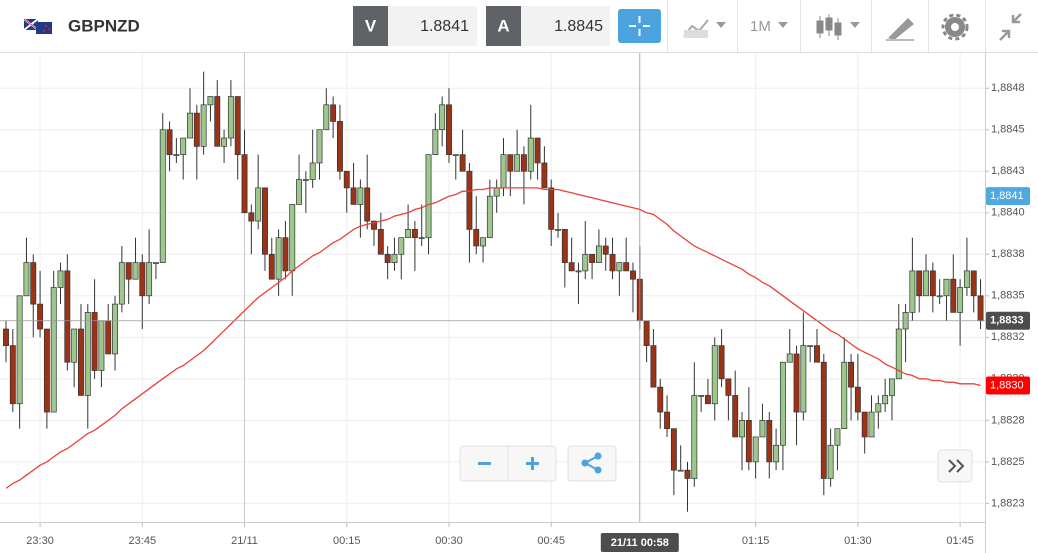 The image size is (1038, 553). I want to click on y-tick-label: 1,8838, so click(1008, 254).